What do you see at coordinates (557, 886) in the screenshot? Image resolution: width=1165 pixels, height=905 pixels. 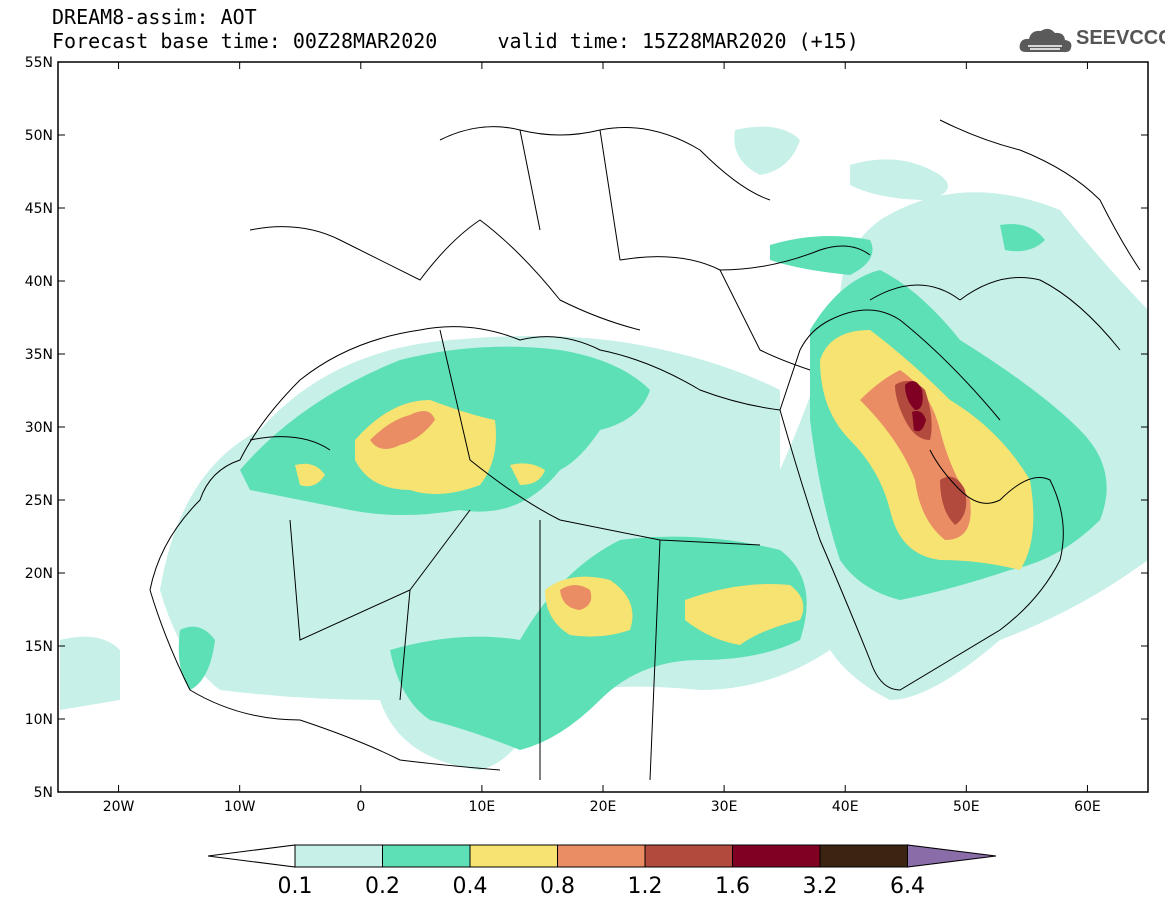 I see `colorbar-label: 0.8` at bounding box center [557, 886].